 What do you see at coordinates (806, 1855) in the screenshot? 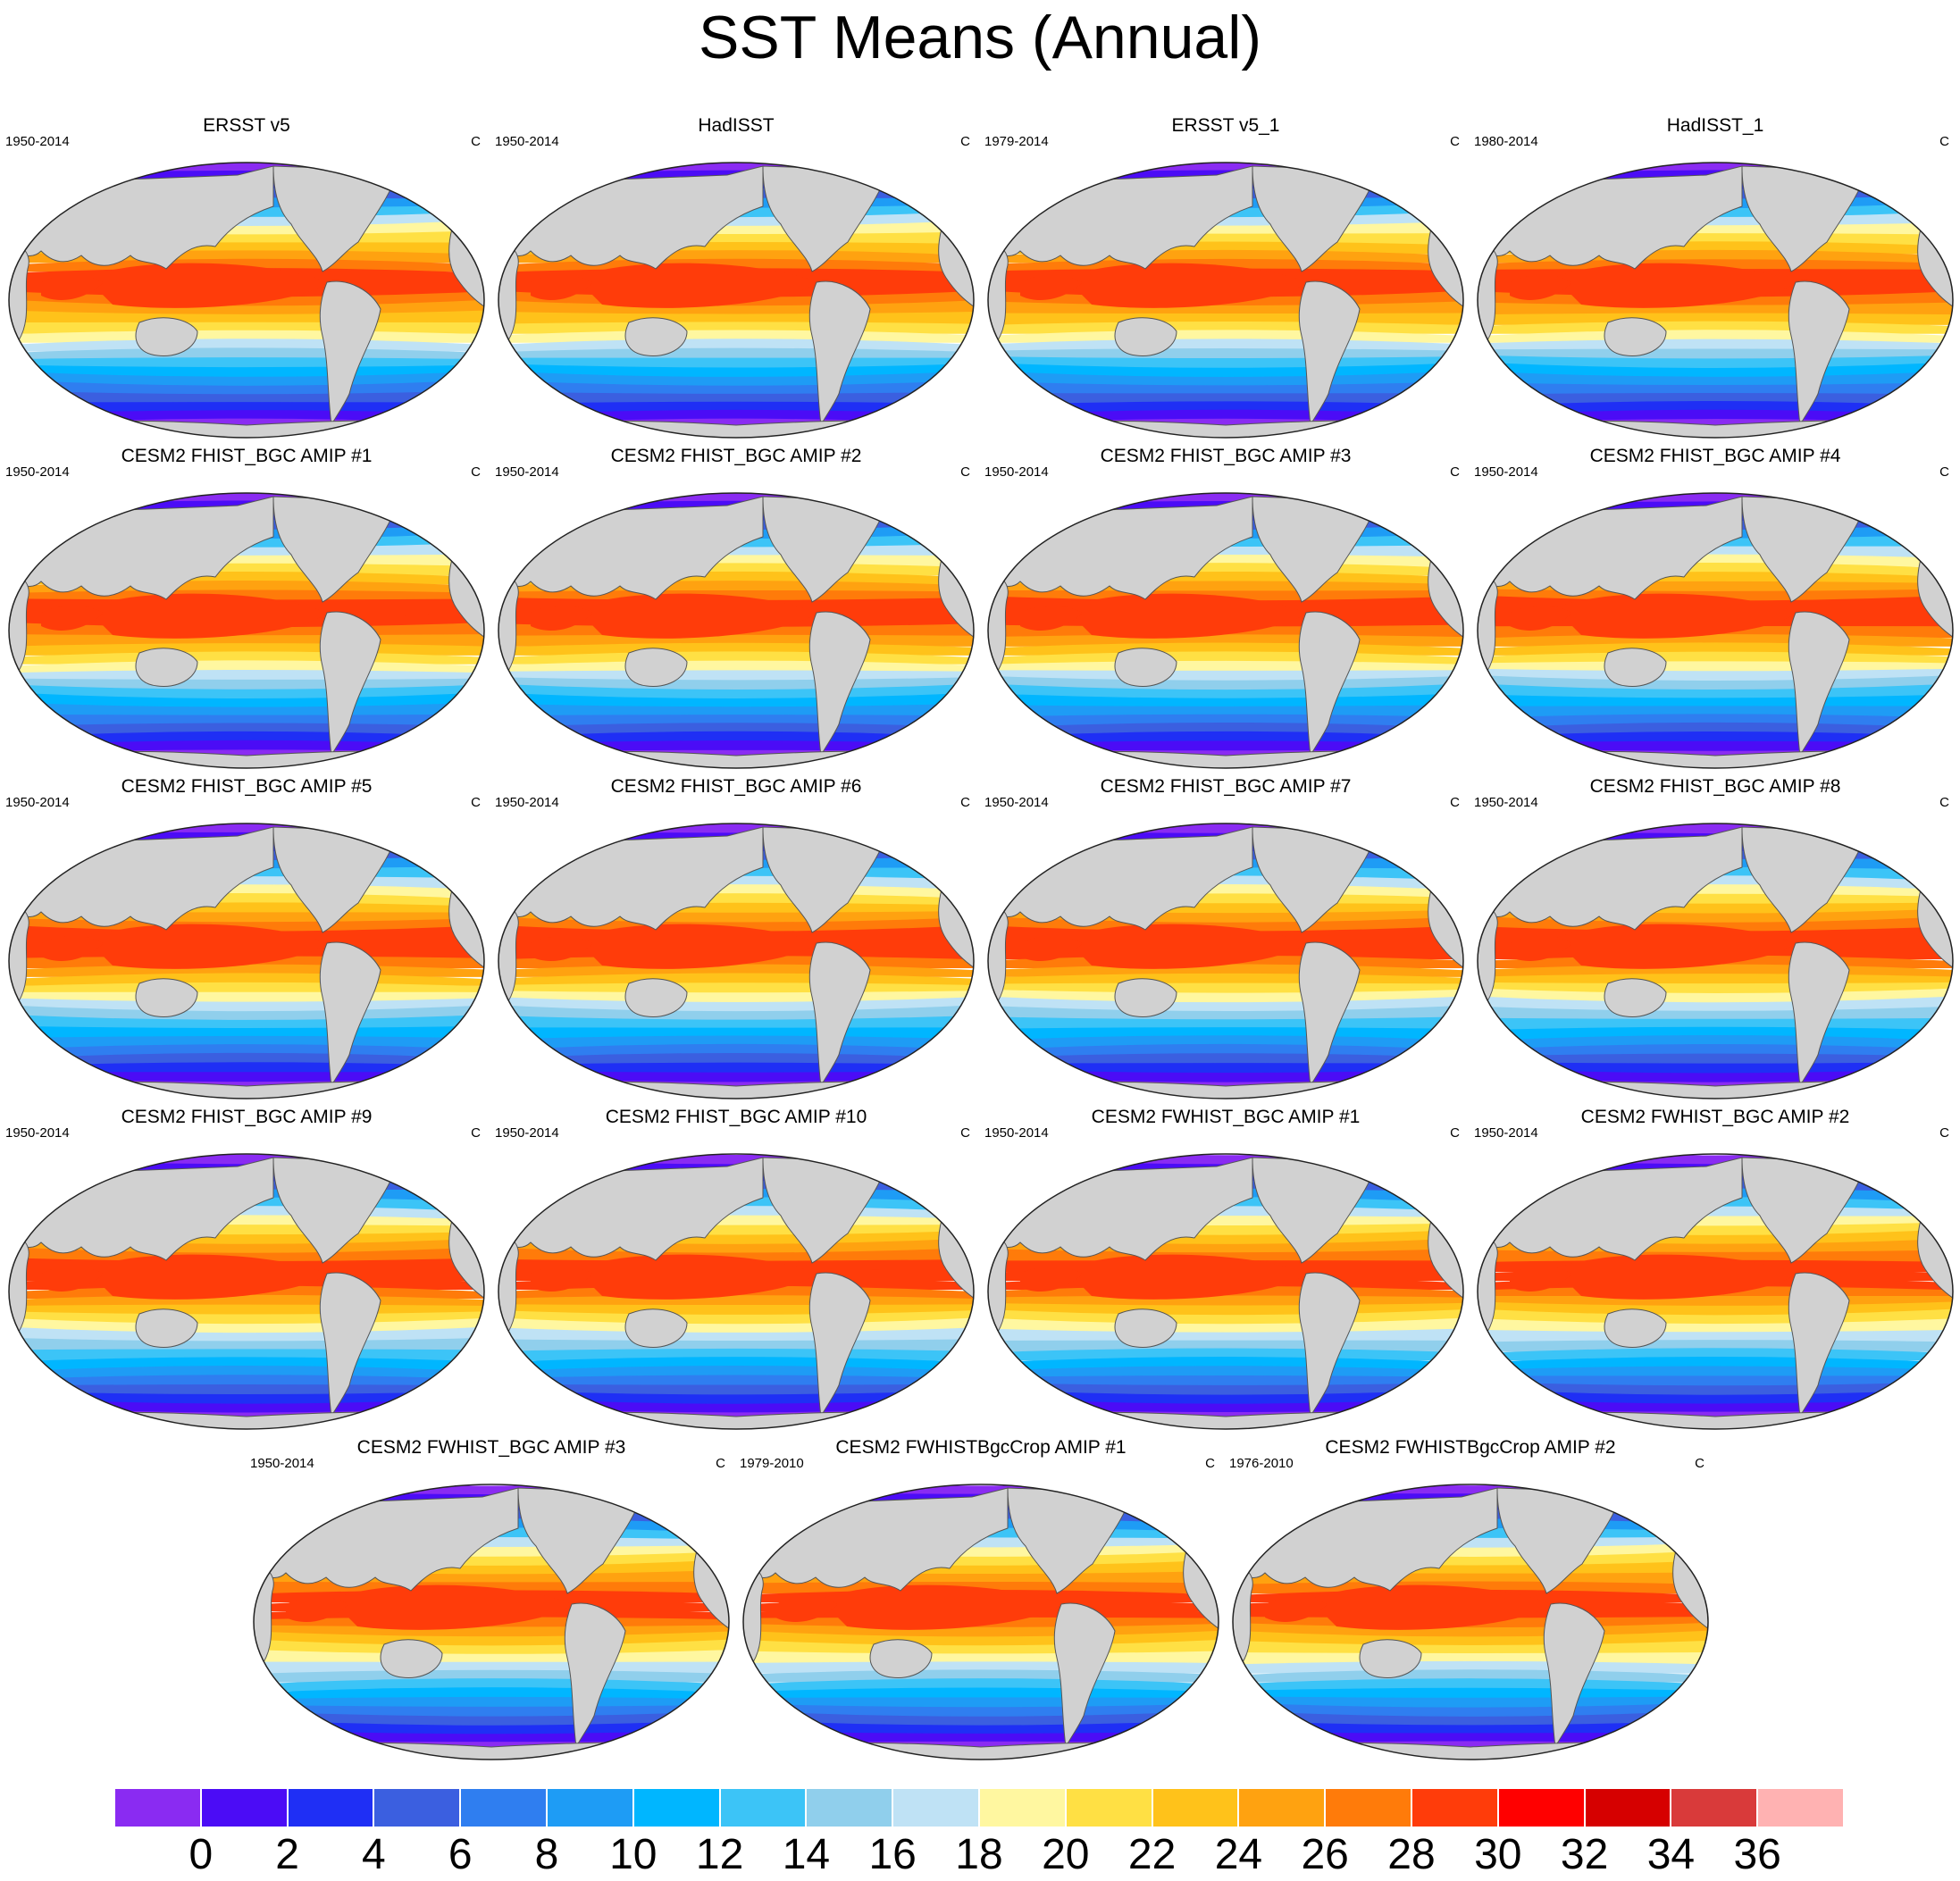
I see `colorbar-tick-label: 14` at bounding box center [806, 1855].